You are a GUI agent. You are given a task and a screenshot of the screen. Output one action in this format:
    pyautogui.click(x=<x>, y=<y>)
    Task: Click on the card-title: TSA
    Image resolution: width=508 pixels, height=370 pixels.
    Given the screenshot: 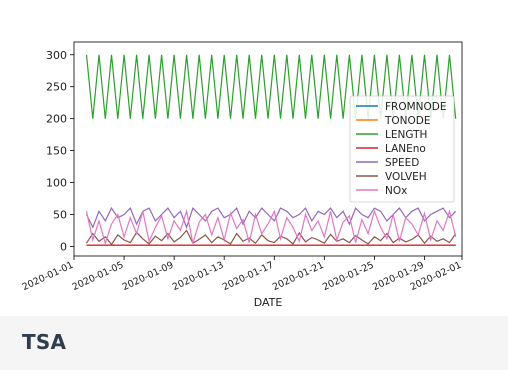 What is the action you would take?
    pyautogui.click(x=44, y=342)
    